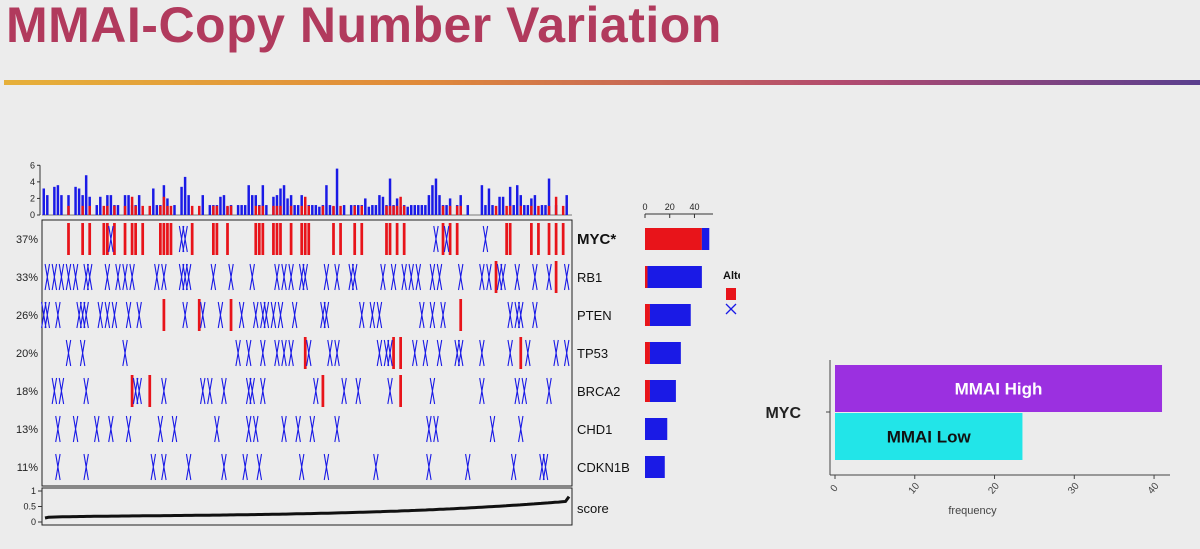 The image size is (1200, 549). What do you see at coordinates (29, 507) in the screenshot?
I see `score-axis-tick-label: 0.5` at bounding box center [29, 507].